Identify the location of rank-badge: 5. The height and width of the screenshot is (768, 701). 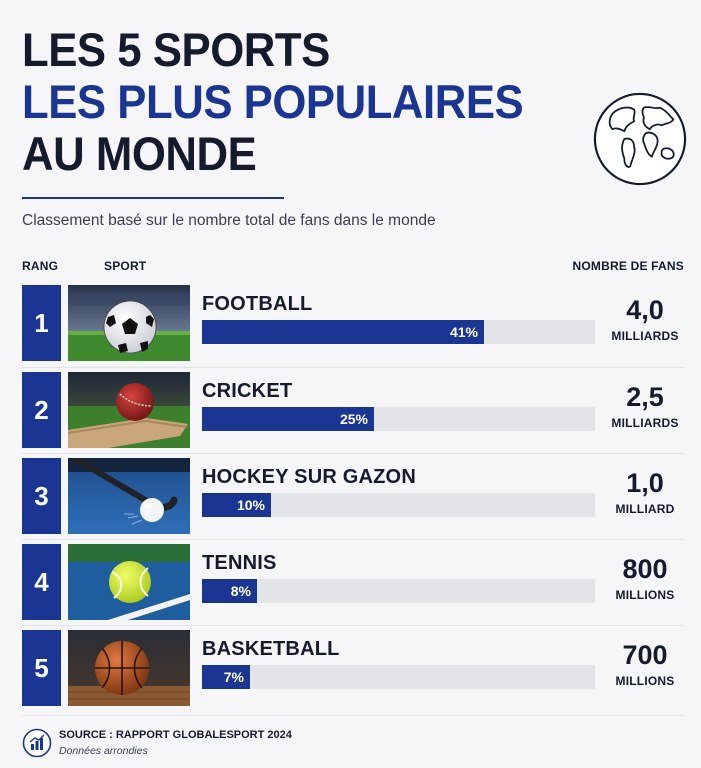
(41, 668).